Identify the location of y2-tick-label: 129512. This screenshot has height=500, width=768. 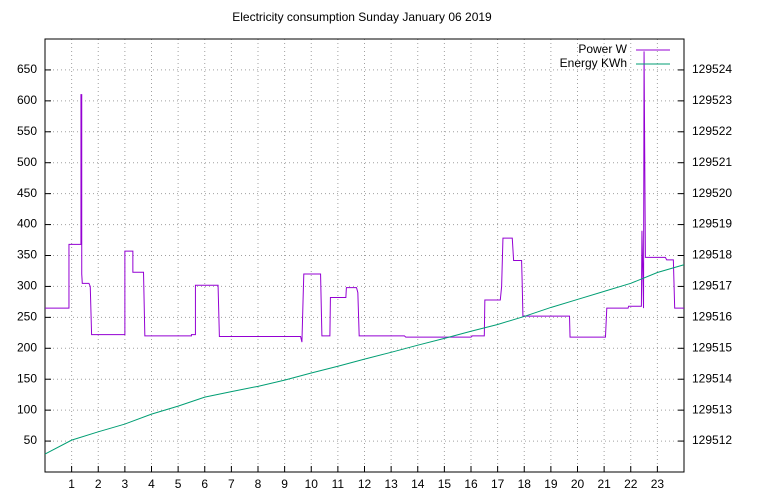
(712, 440).